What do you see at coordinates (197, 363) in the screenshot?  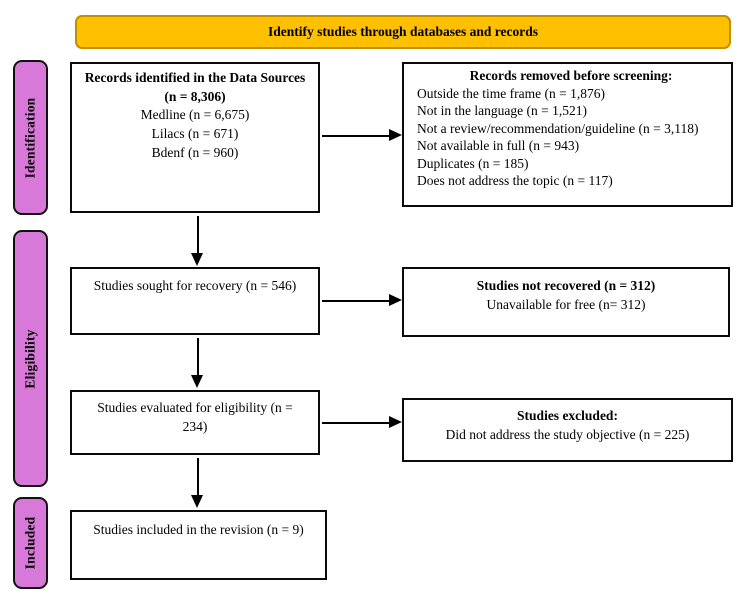 I see `arrow-sought-to-evaluated` at bounding box center [197, 363].